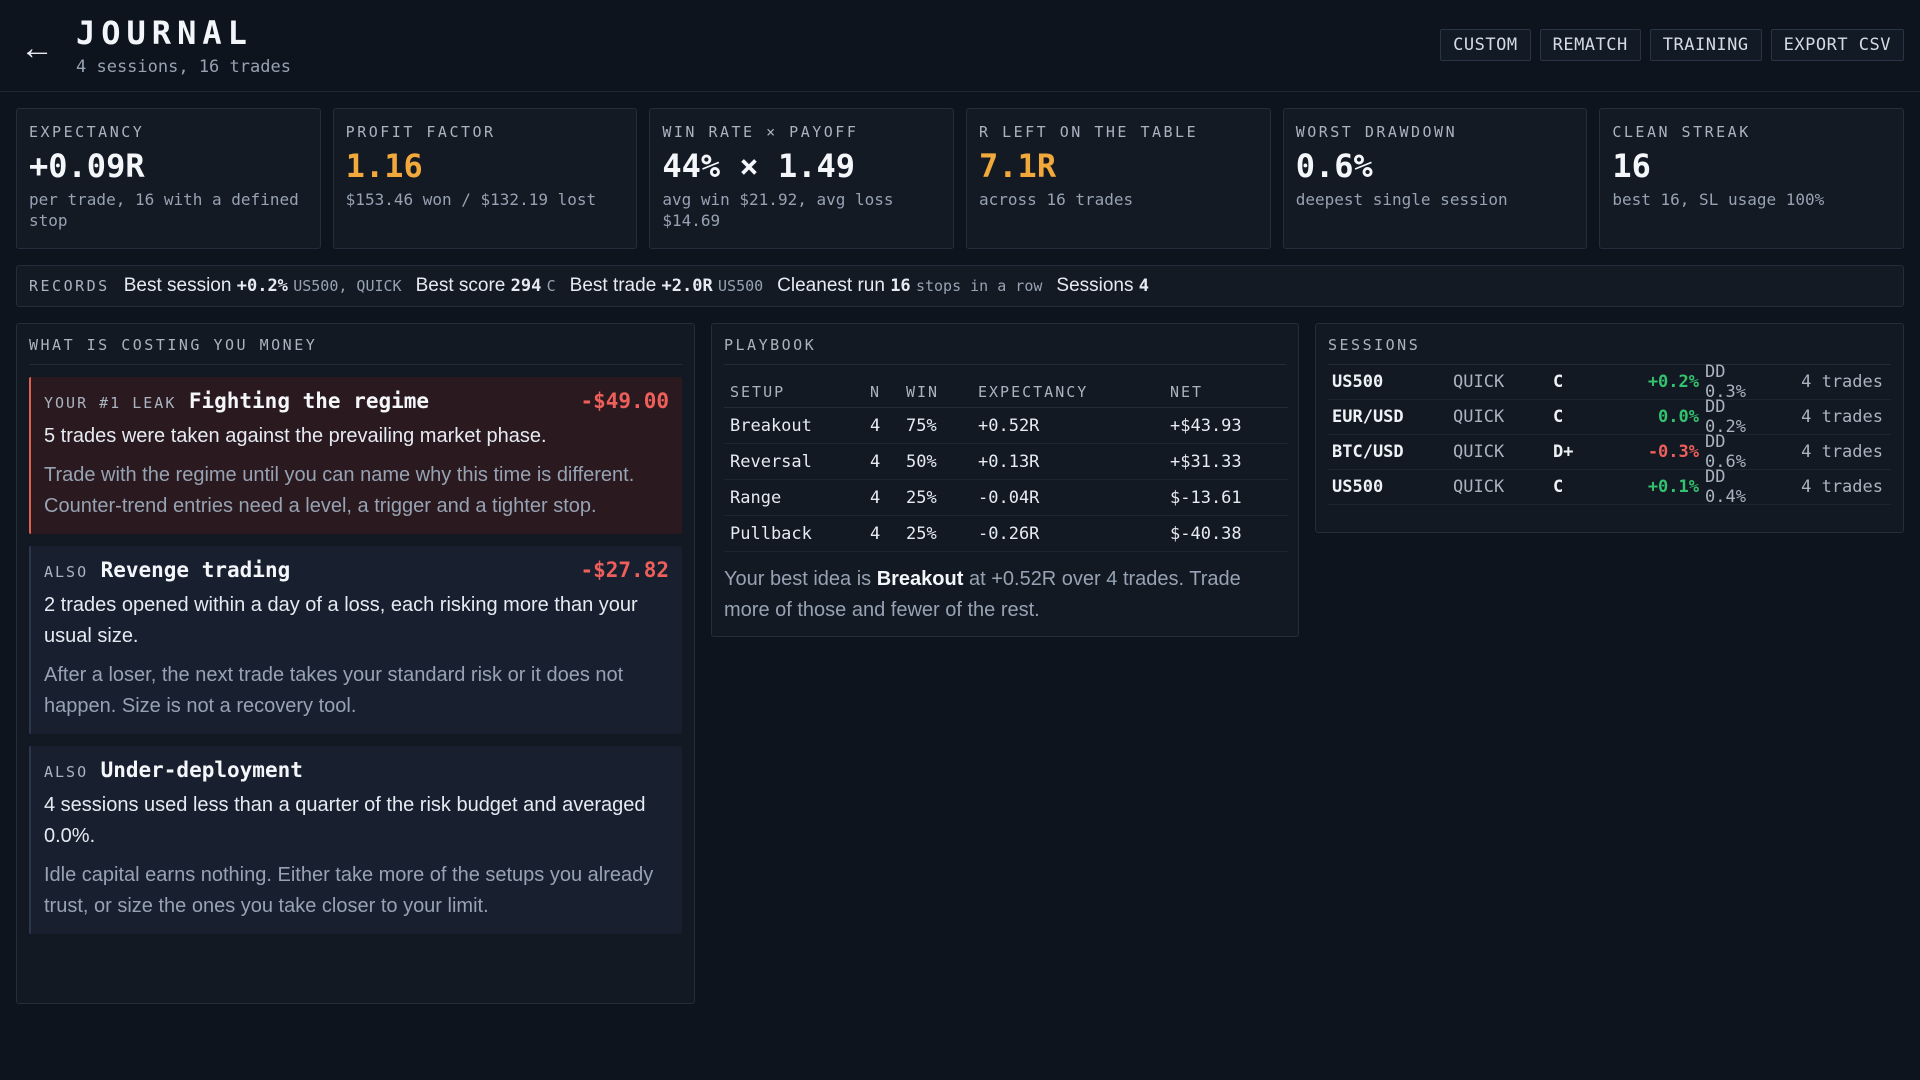  What do you see at coordinates (164, 33) in the screenshot?
I see `page-title: JOURNAL` at bounding box center [164, 33].